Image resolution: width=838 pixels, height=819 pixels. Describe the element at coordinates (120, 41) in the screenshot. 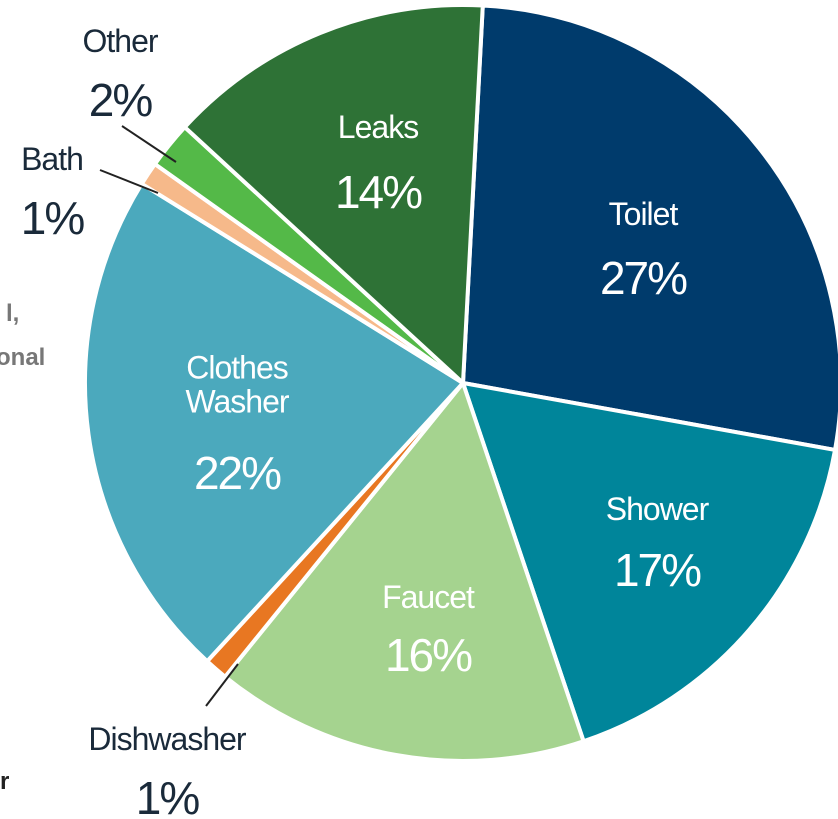

I see `slice-label: Other` at that location.